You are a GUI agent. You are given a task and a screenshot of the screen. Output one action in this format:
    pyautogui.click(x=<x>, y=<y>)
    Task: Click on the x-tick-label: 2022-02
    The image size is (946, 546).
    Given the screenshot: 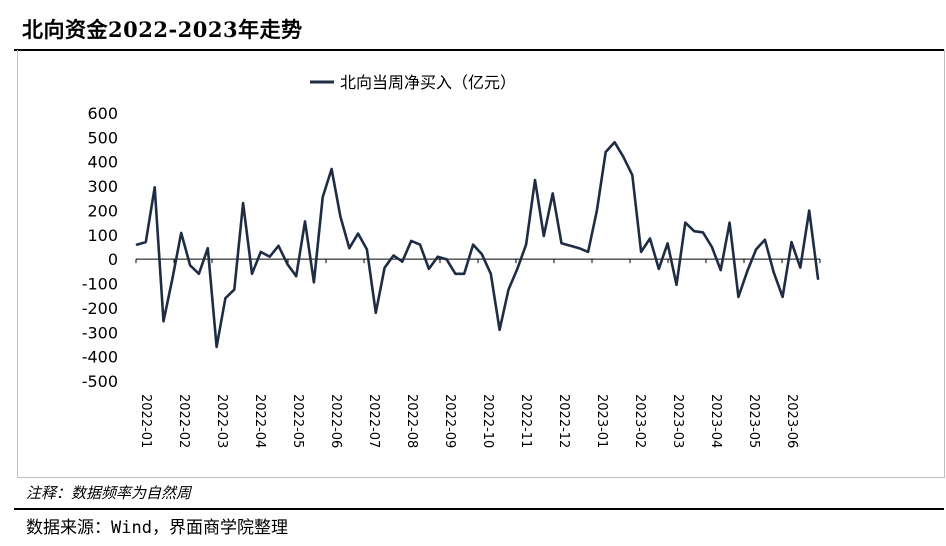 What is the action you would take?
    pyautogui.click(x=183, y=421)
    